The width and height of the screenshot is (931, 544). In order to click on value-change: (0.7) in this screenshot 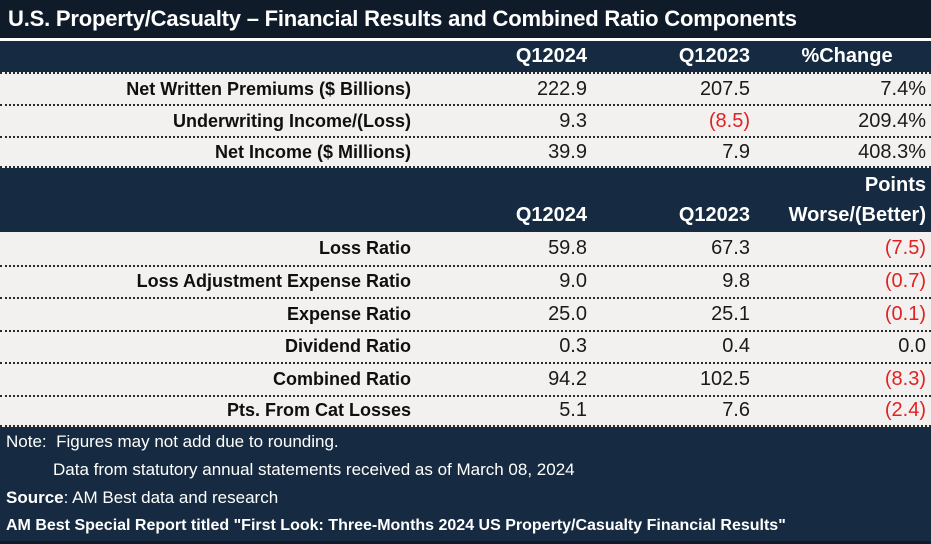, I will do `click(905, 281)`.